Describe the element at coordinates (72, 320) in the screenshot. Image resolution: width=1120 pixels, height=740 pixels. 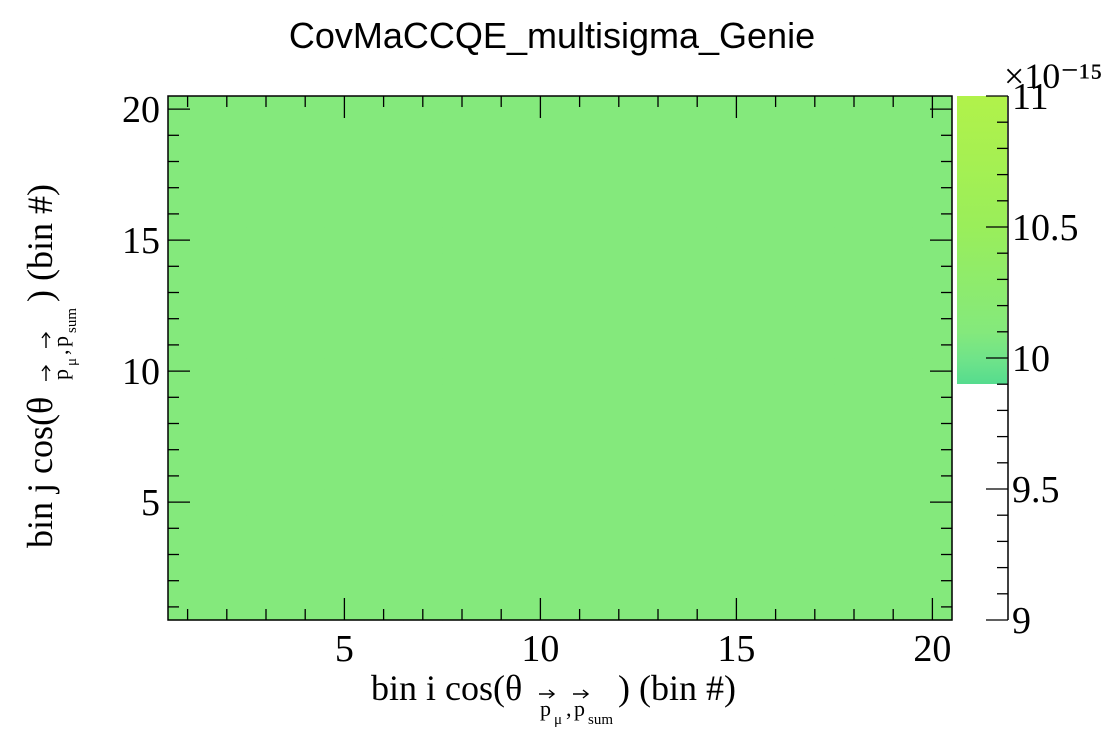
I see `y-sub-sum: sum` at that location.